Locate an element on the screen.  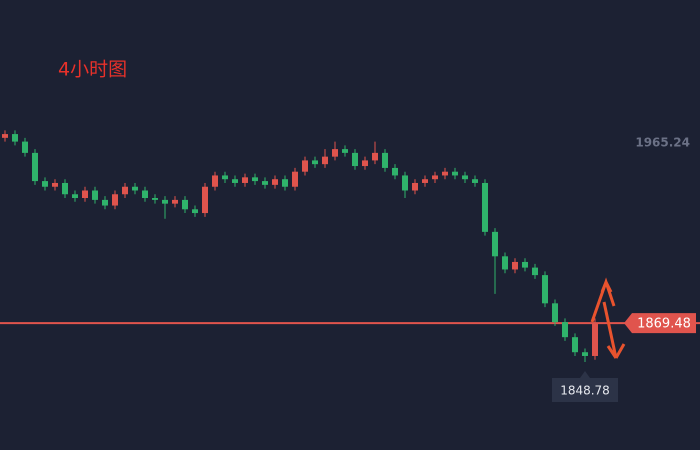
low-label: 1848.78 is located at coordinates (585, 391).